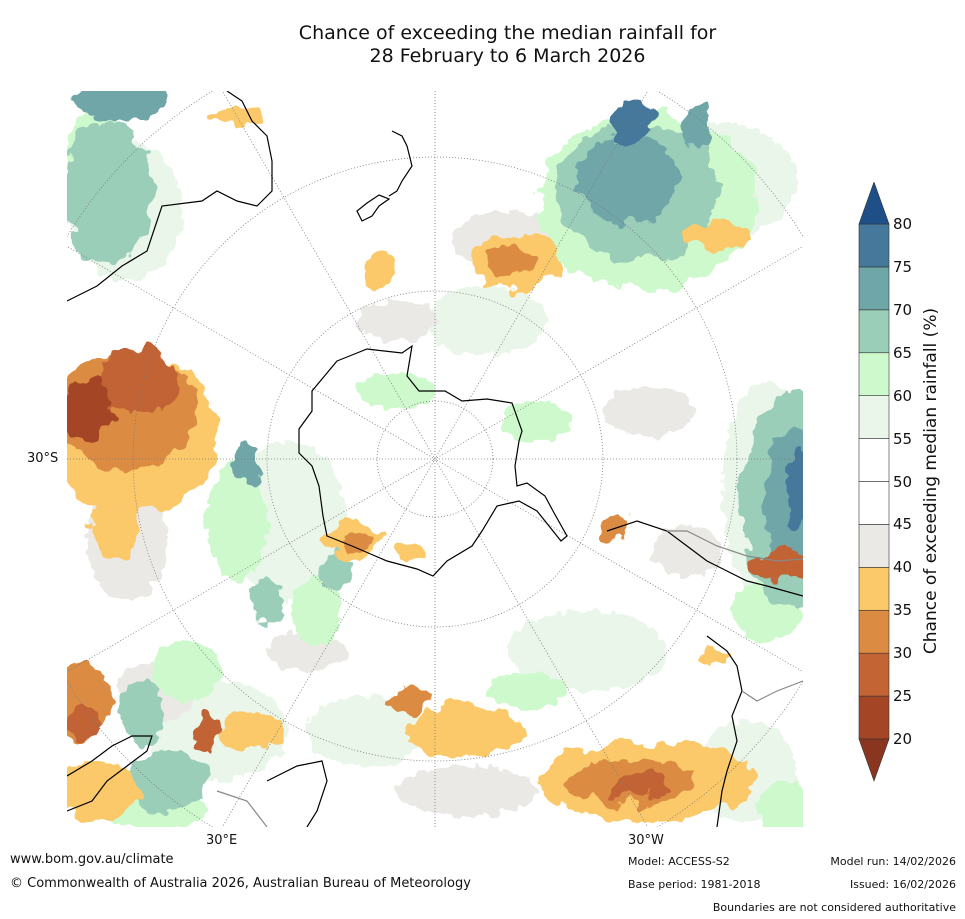  I want to click on colorbar-tick-label: 65, so click(903, 352).